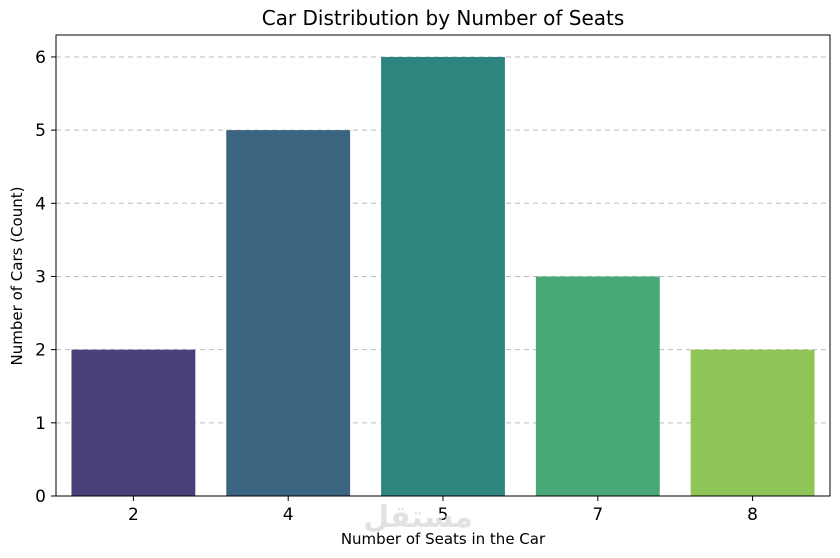 The height and width of the screenshot is (558, 840). What do you see at coordinates (40, 58) in the screenshot?
I see `y-tick-label: 6` at bounding box center [40, 58].